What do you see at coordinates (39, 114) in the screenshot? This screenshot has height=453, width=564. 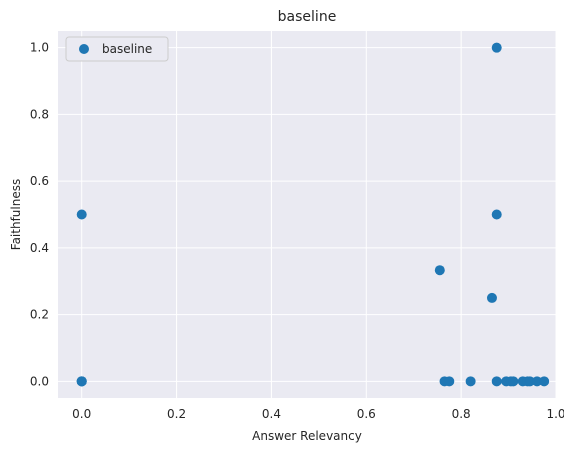 I see `y-tick-label: 0.8` at bounding box center [39, 114].